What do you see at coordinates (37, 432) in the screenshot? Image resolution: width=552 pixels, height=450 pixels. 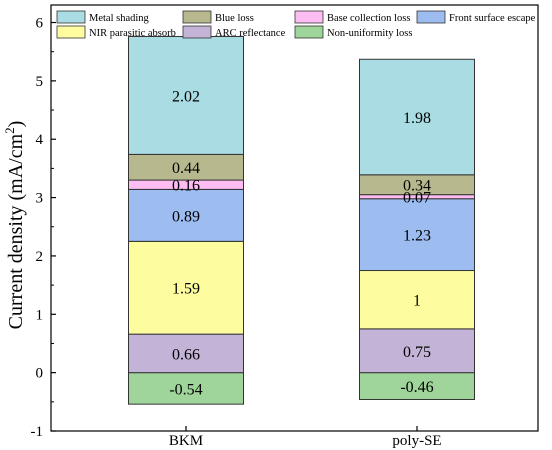 I see `y-tick-label: -1` at bounding box center [37, 432].